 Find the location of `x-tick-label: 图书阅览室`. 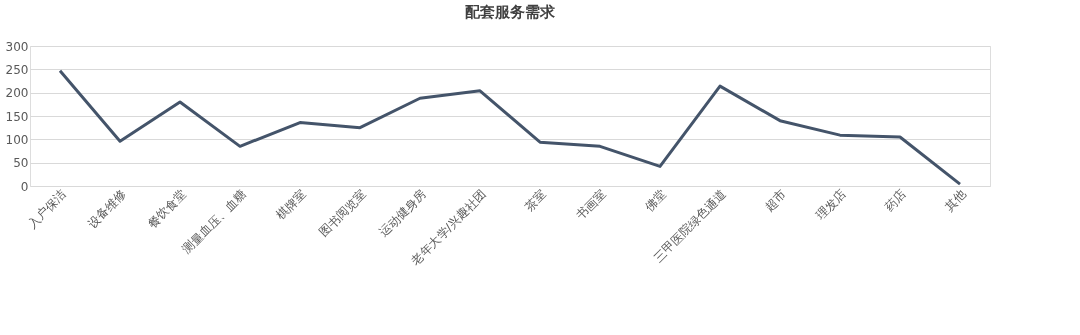

x-tick-label: 图书阅览室 is located at coordinates (342, 213).